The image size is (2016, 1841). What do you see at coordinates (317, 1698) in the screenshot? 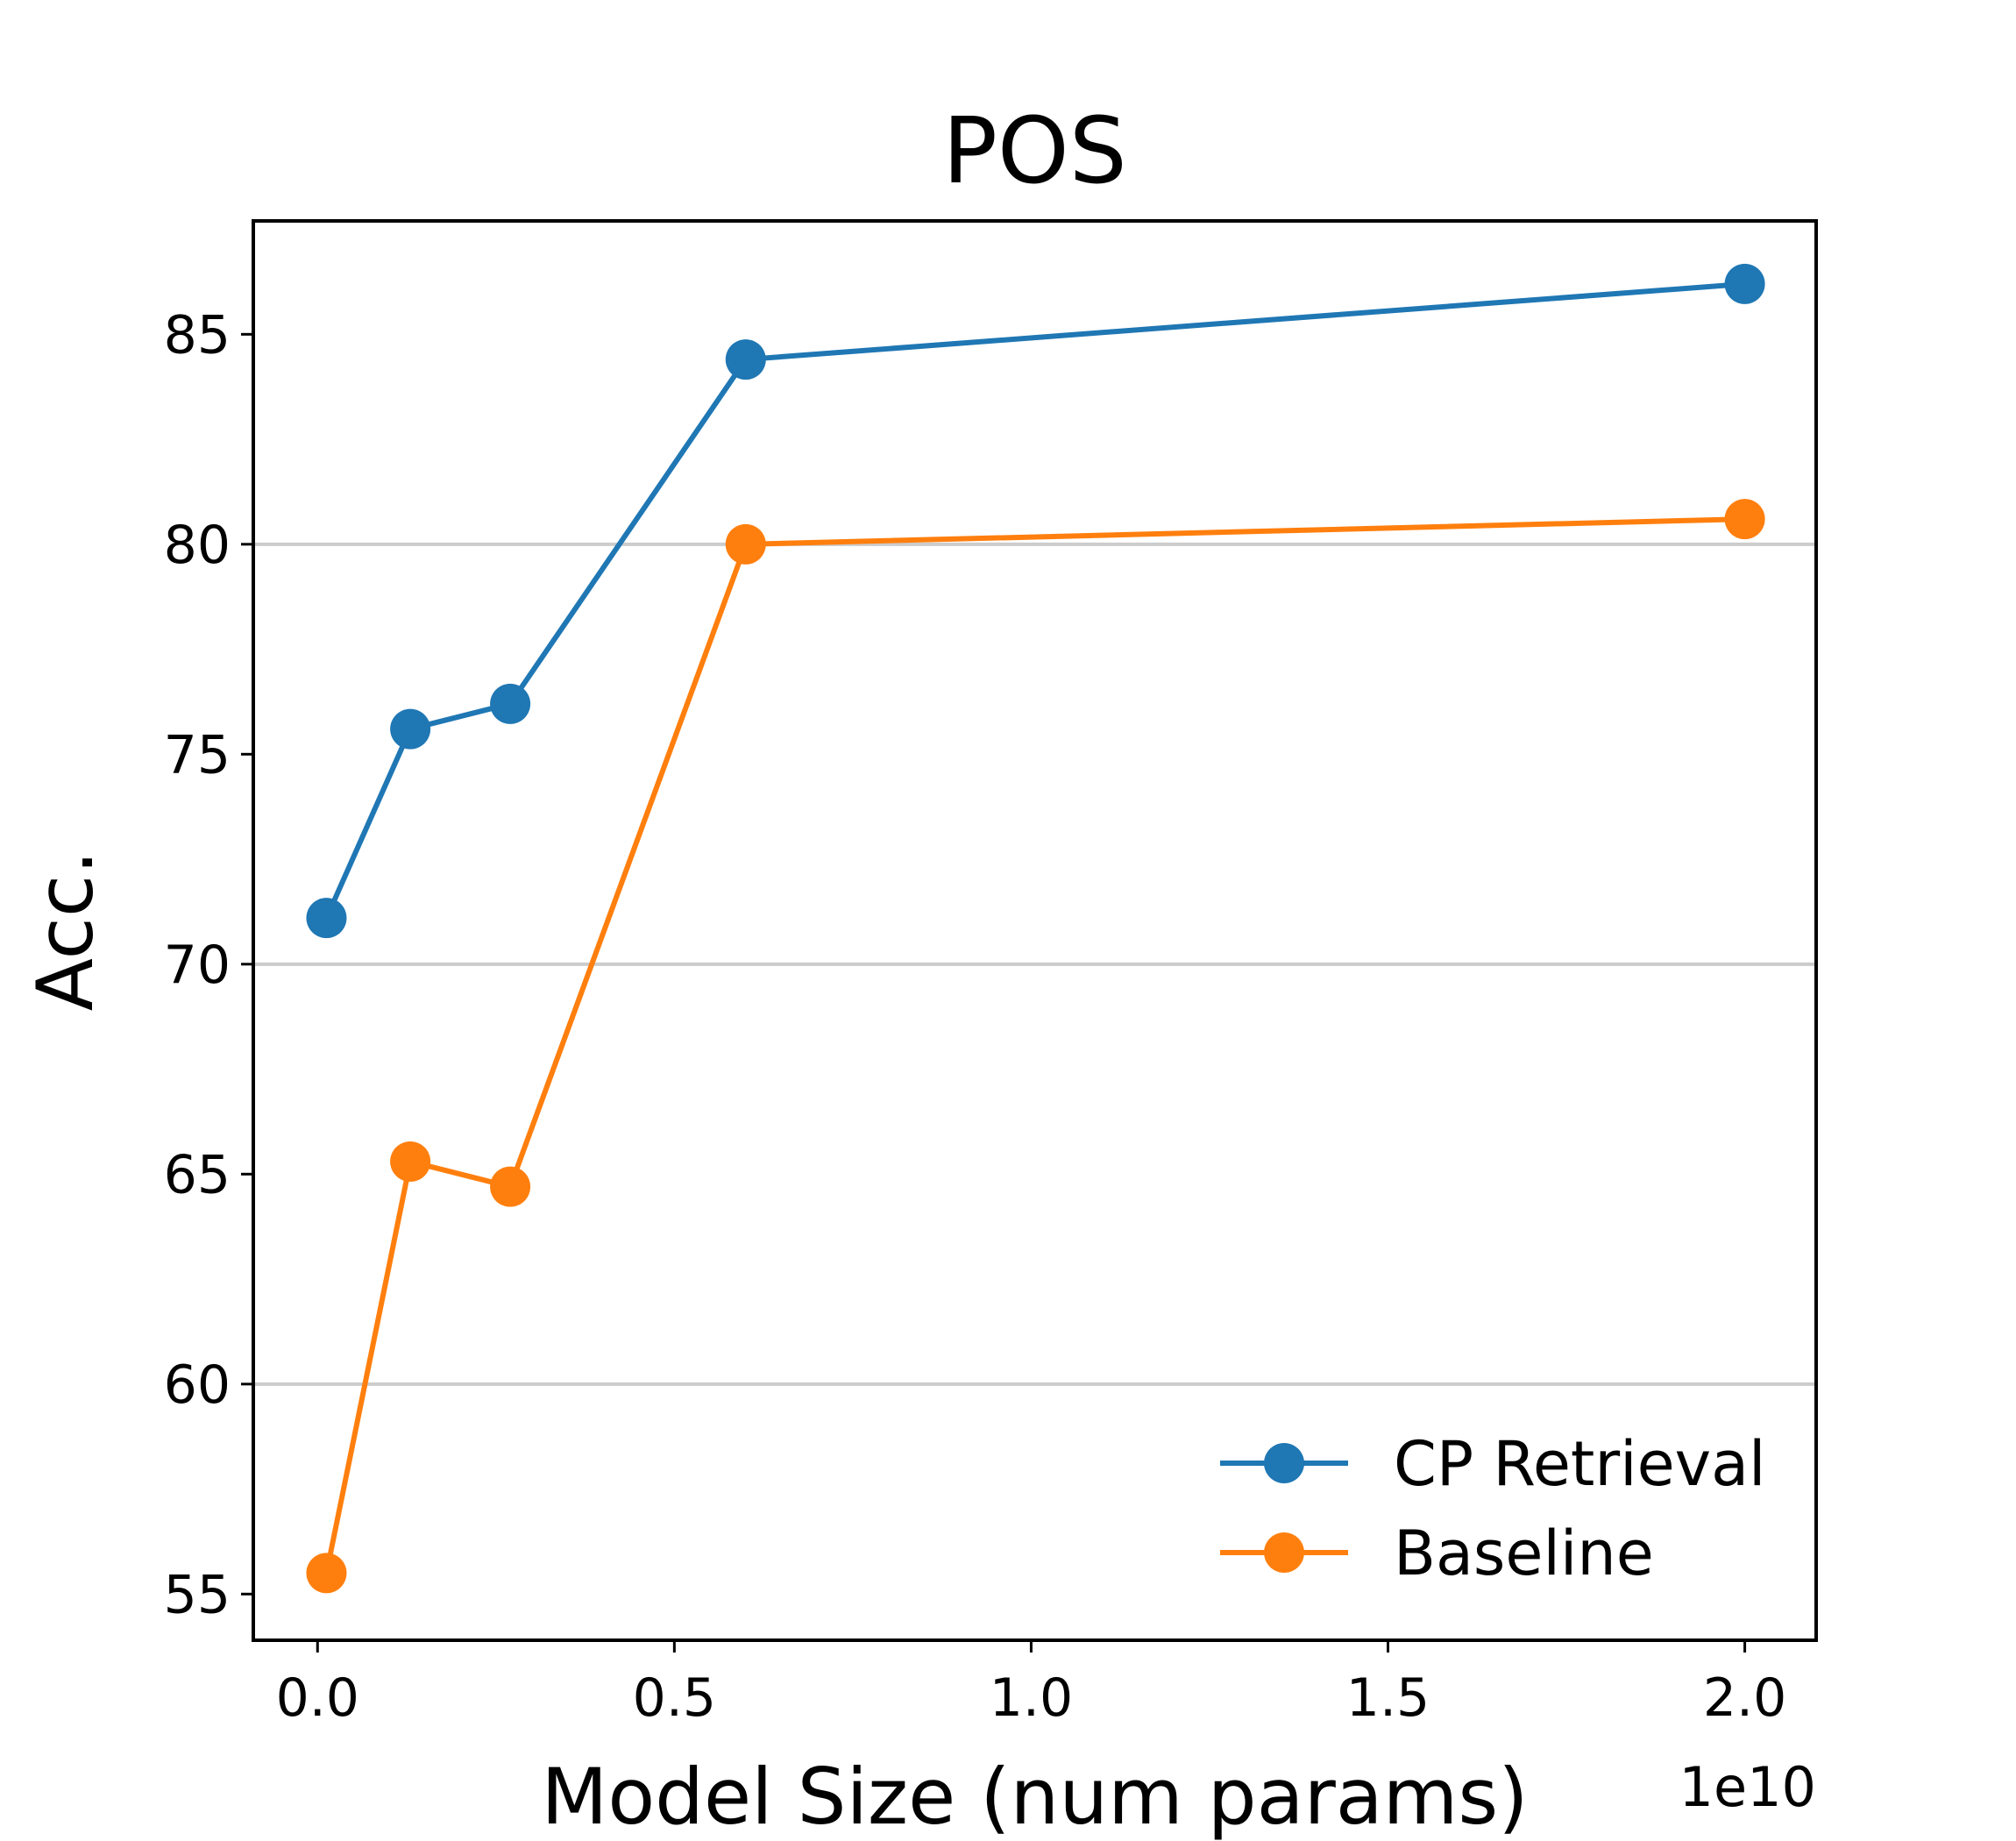
I see `x-tick-label: 0.0` at bounding box center [317, 1698].